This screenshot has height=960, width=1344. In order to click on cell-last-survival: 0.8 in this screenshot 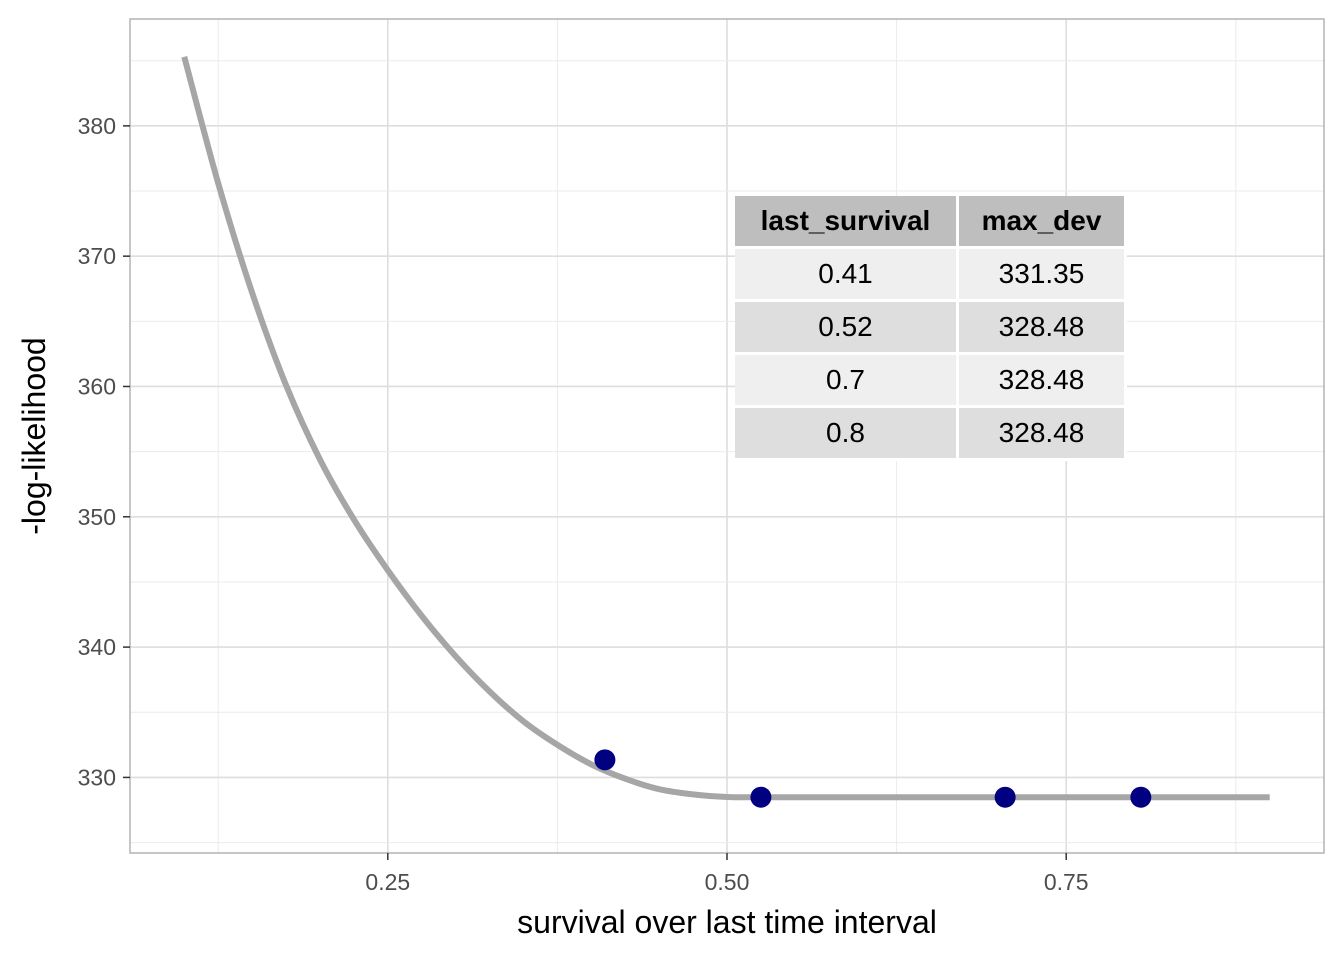, I will do `click(847, 434)`.